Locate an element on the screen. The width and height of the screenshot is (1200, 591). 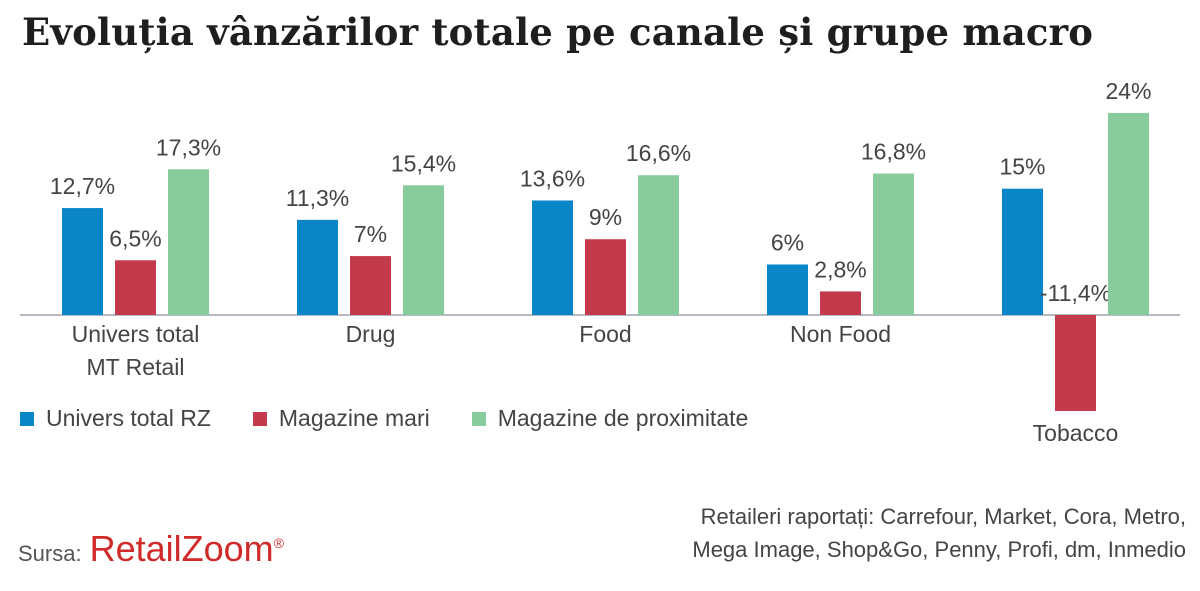
data-label: 11,3% is located at coordinates (318, 198).